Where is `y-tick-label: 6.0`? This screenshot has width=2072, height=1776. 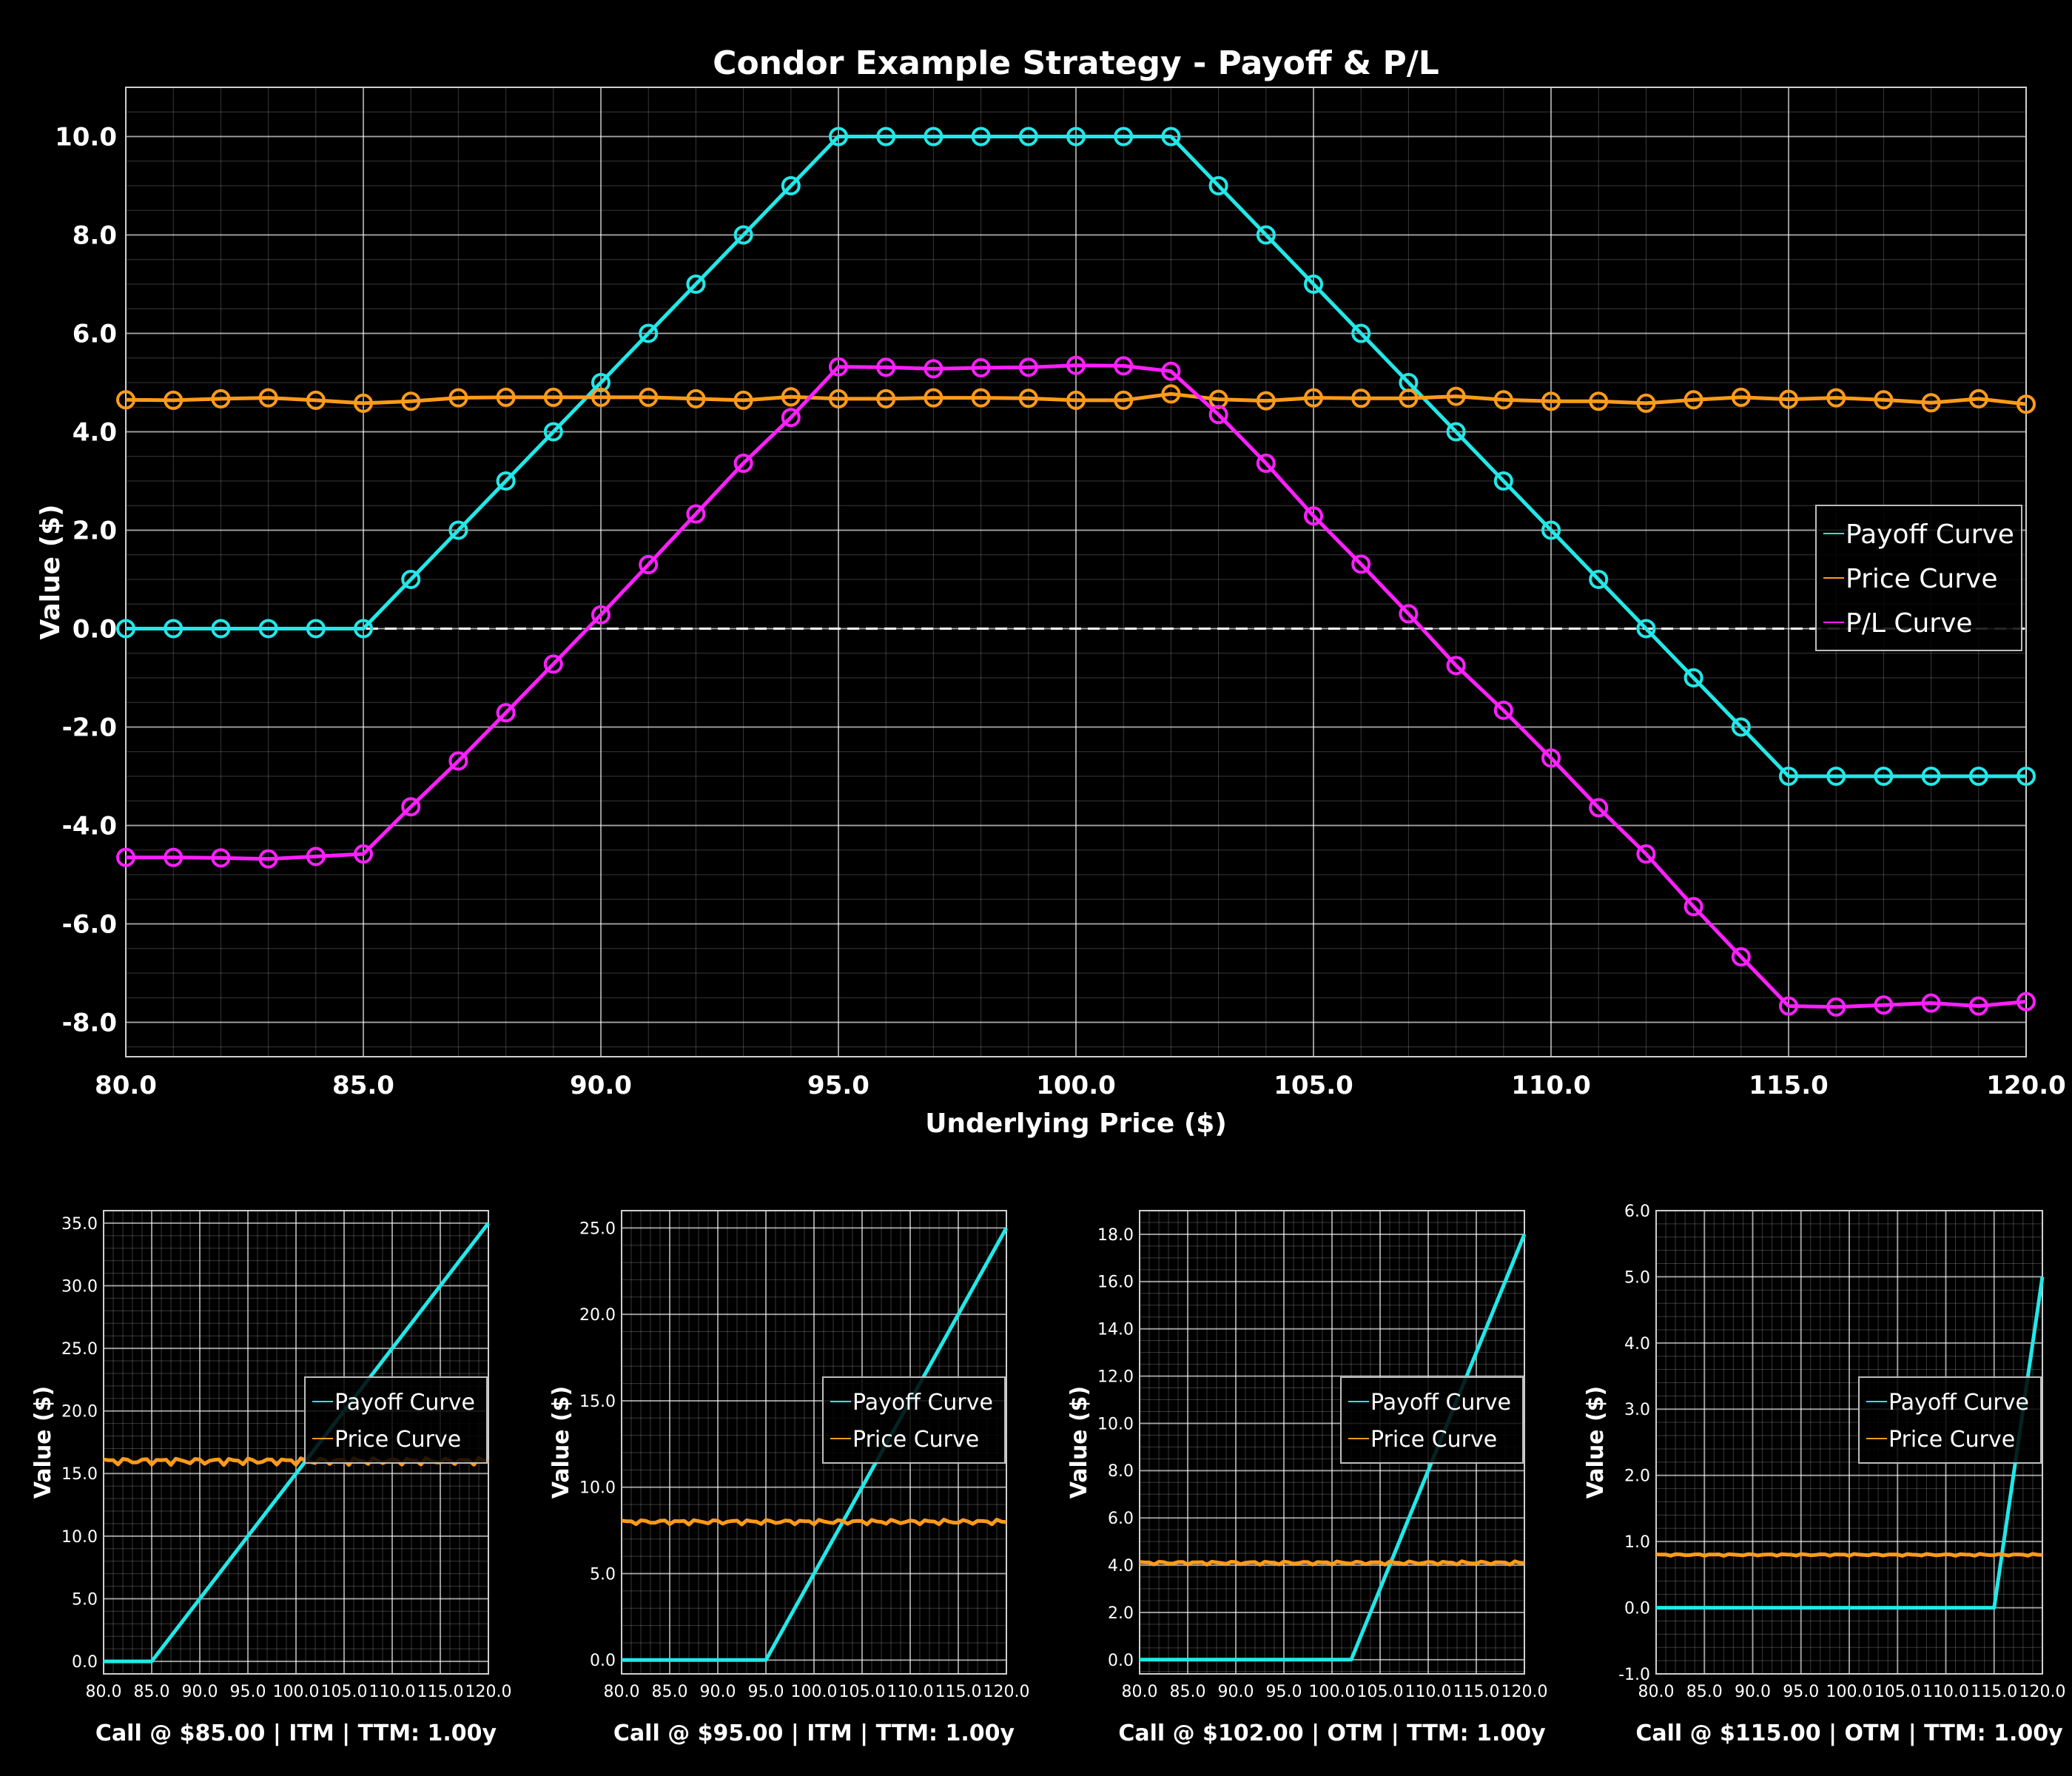
y-tick-label: 6.0 is located at coordinates (95, 334).